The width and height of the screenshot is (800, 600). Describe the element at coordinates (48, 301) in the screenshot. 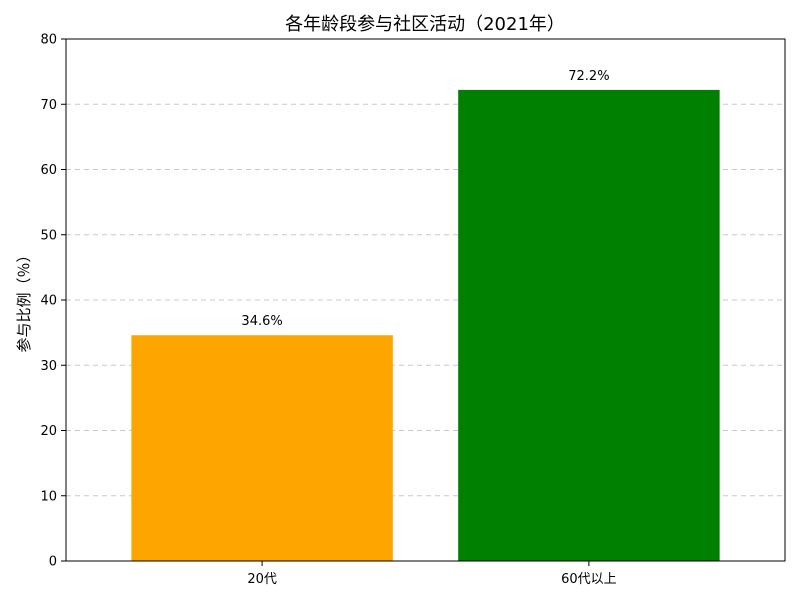

I see `y-tick-label: 40` at that location.